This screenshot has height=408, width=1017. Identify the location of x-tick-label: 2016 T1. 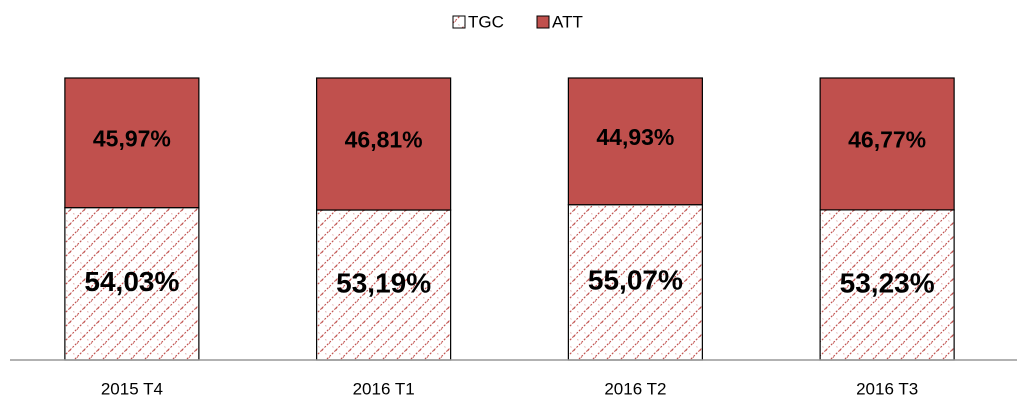
(384, 388).